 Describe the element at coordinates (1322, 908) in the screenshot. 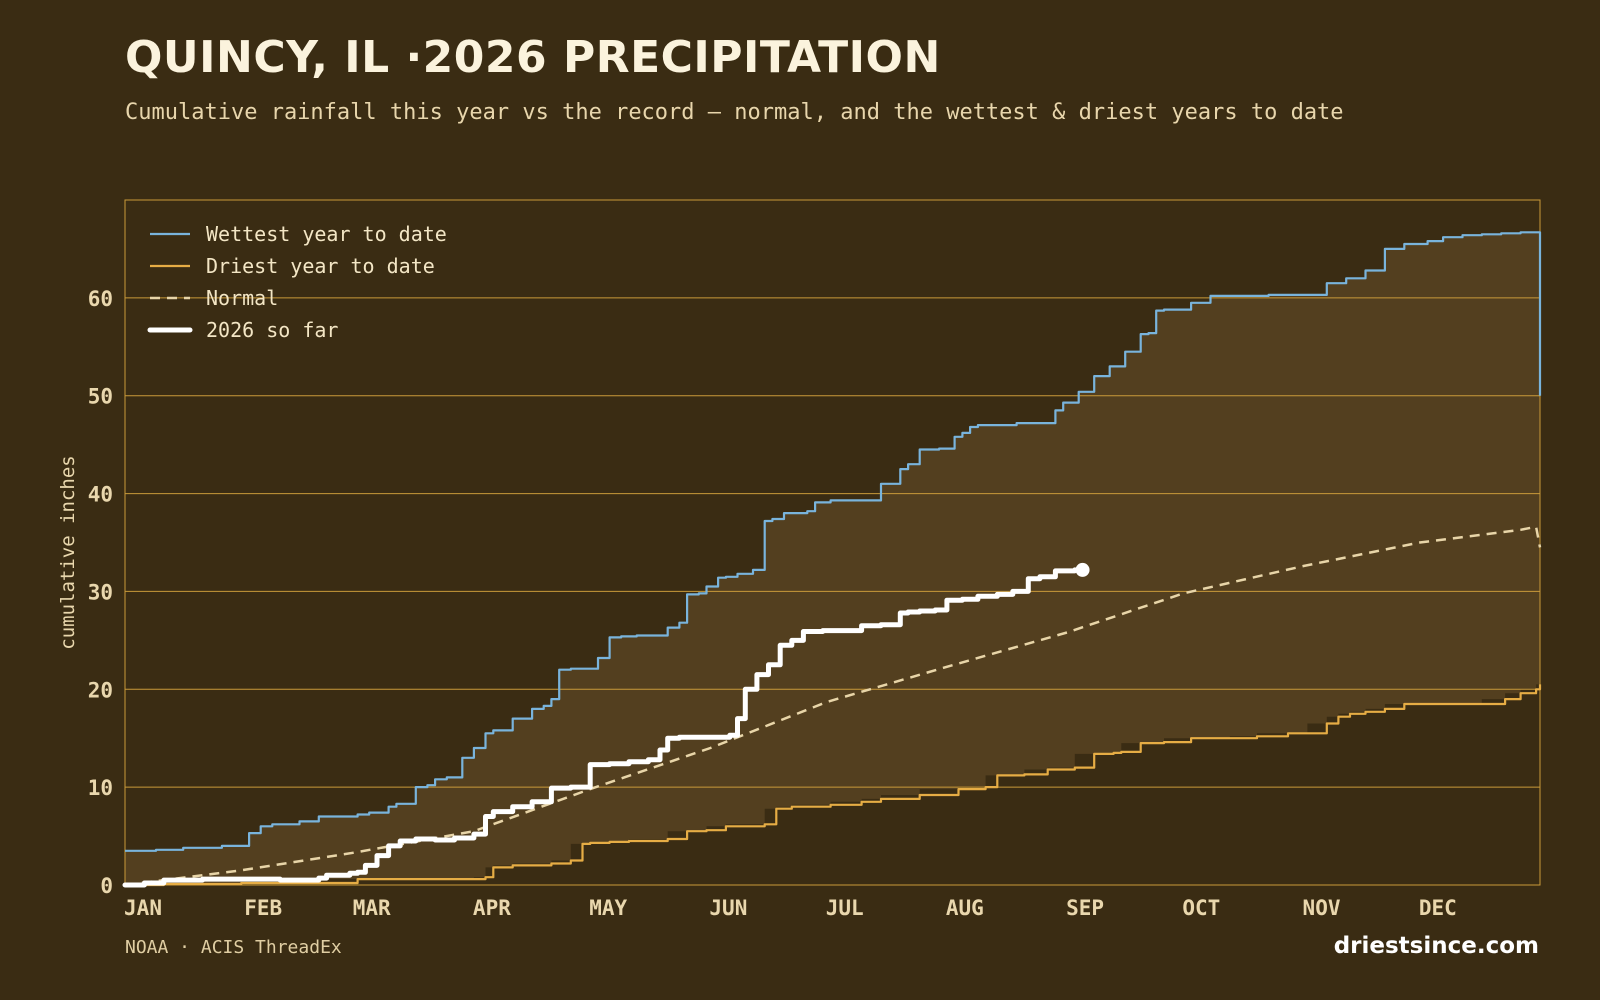

I see `x-tick-label-nov: NOV` at that location.